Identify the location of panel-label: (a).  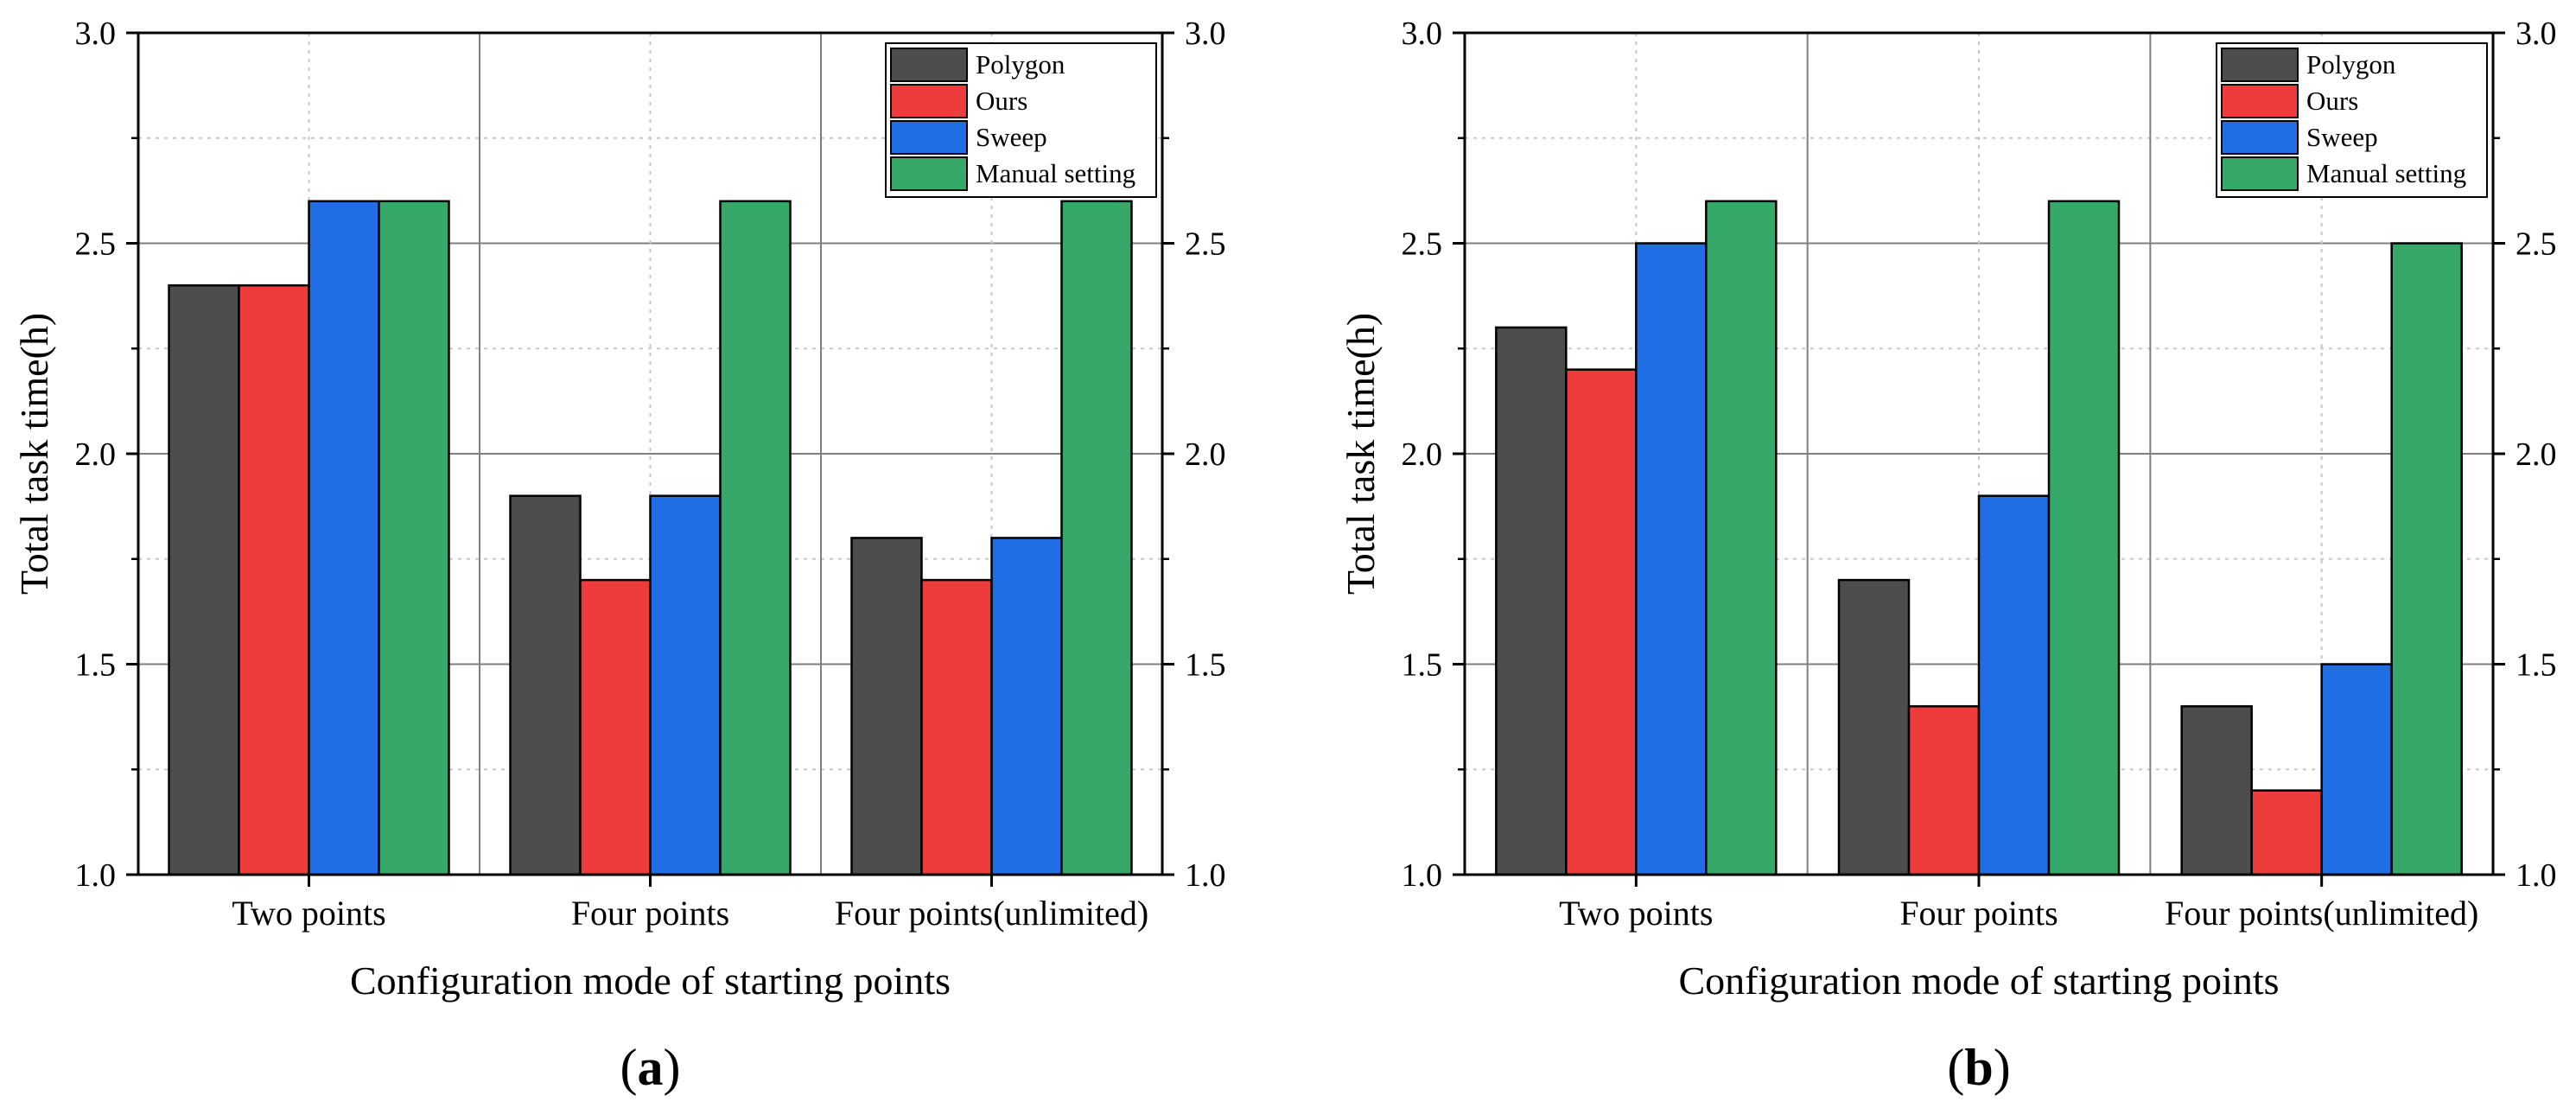
(651, 1067).